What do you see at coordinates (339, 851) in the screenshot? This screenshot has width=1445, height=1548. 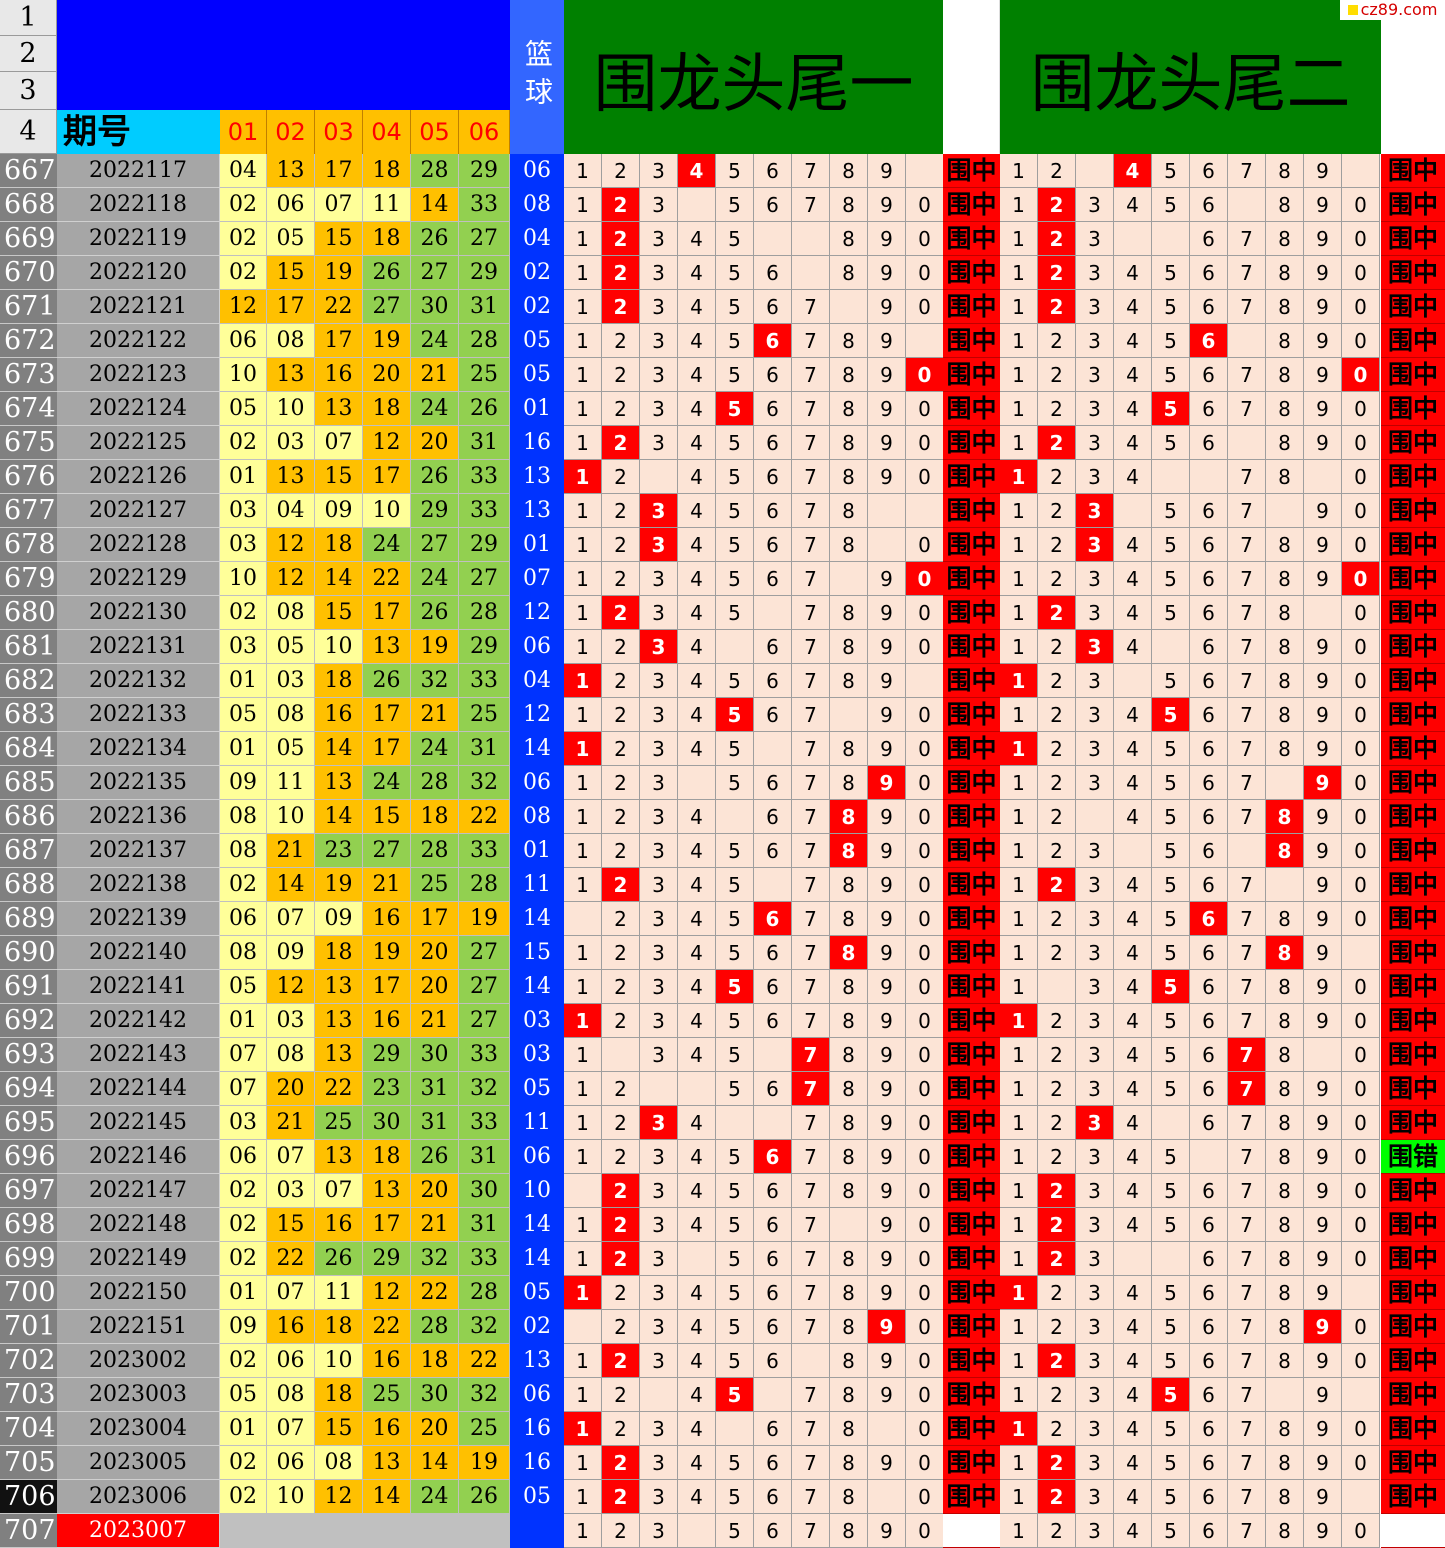 I see `number-cell: 23` at bounding box center [339, 851].